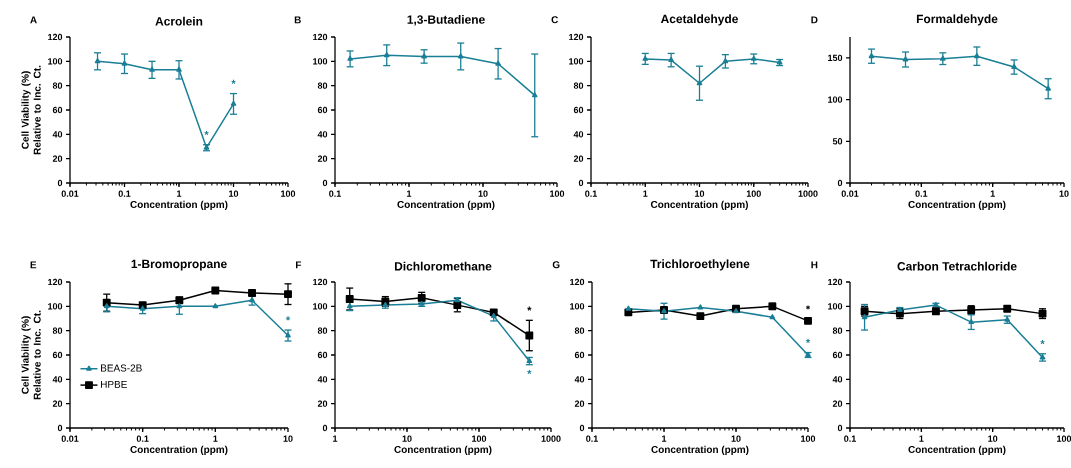  Describe the element at coordinates (114, 384) in the screenshot. I see `legend-label: HPBE` at that location.